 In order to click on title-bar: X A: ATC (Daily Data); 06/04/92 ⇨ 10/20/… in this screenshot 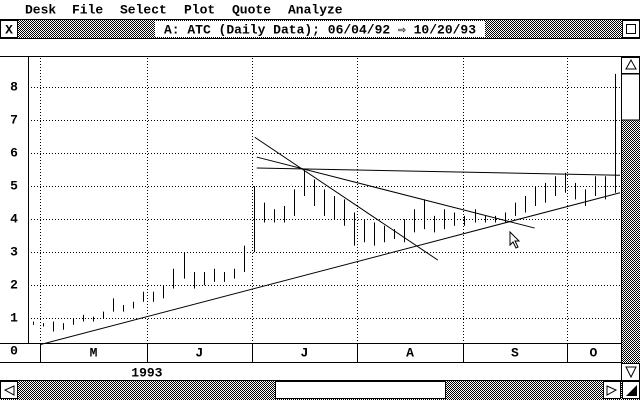, I will do `click(320, 38)`.